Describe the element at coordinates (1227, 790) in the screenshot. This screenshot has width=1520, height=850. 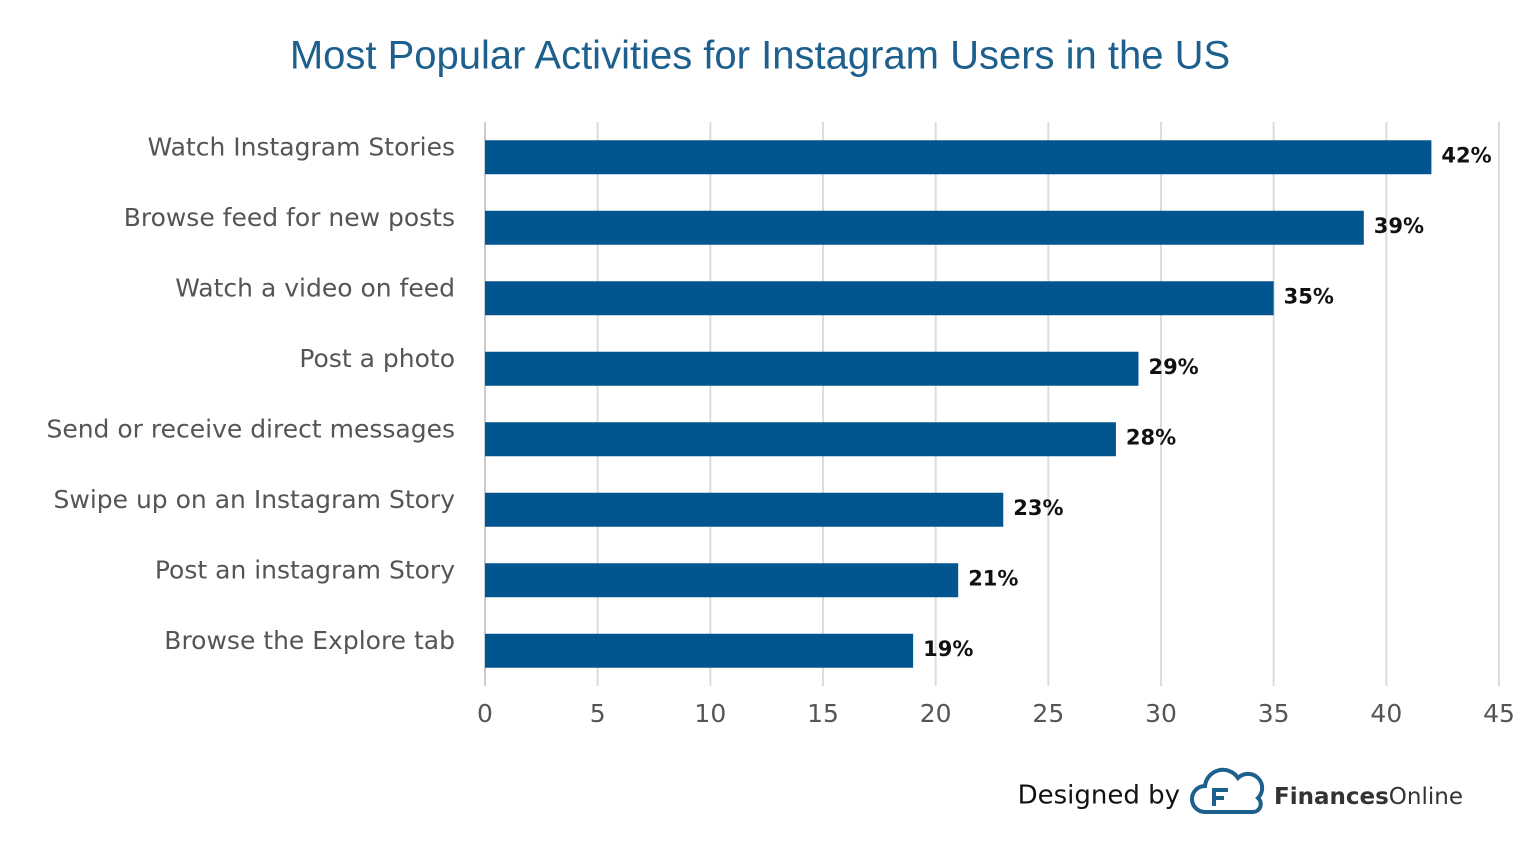
I see `logo-icon` at that location.